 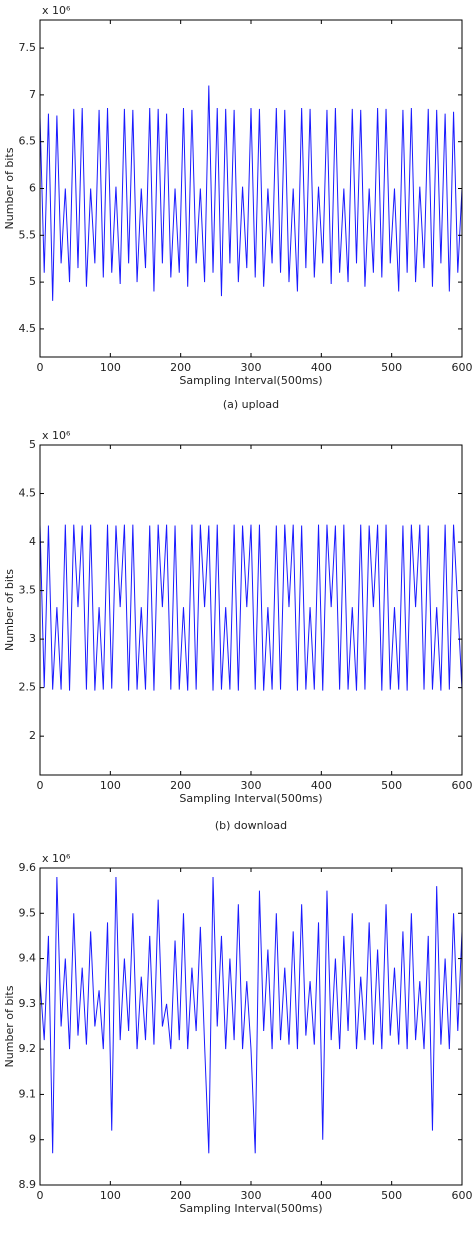 What do you see at coordinates (28, 47) in the screenshot?
I see `y-tick-label: 7.5` at bounding box center [28, 47].